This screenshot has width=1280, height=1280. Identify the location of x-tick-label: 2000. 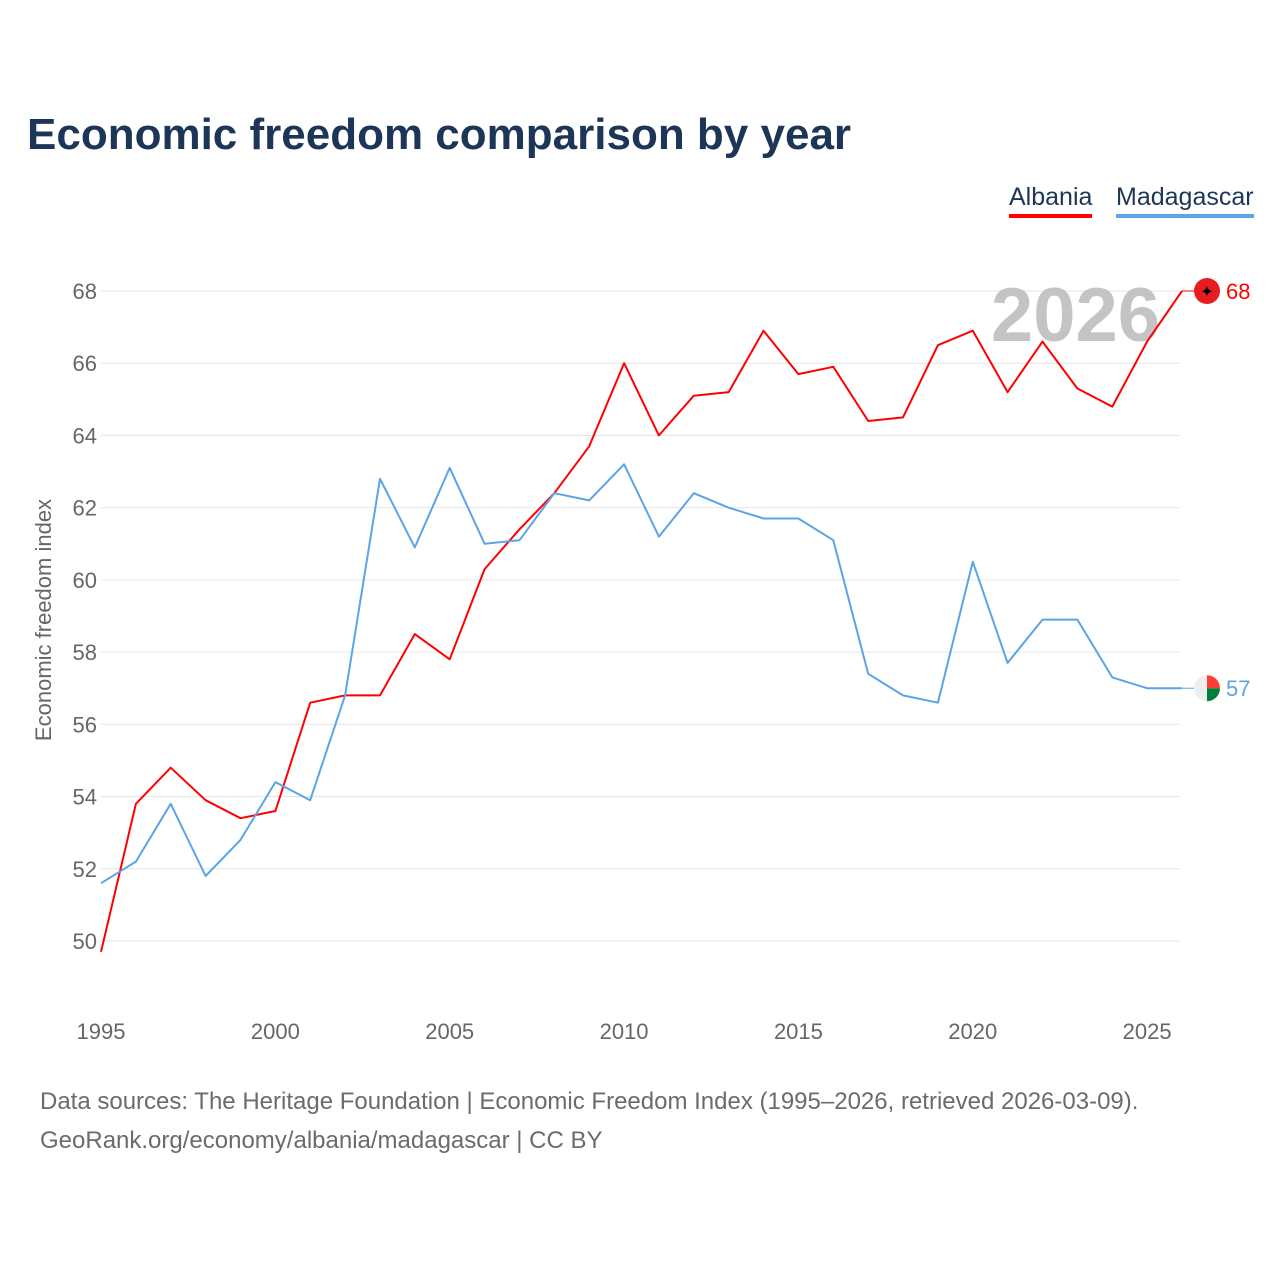
(275, 1031).